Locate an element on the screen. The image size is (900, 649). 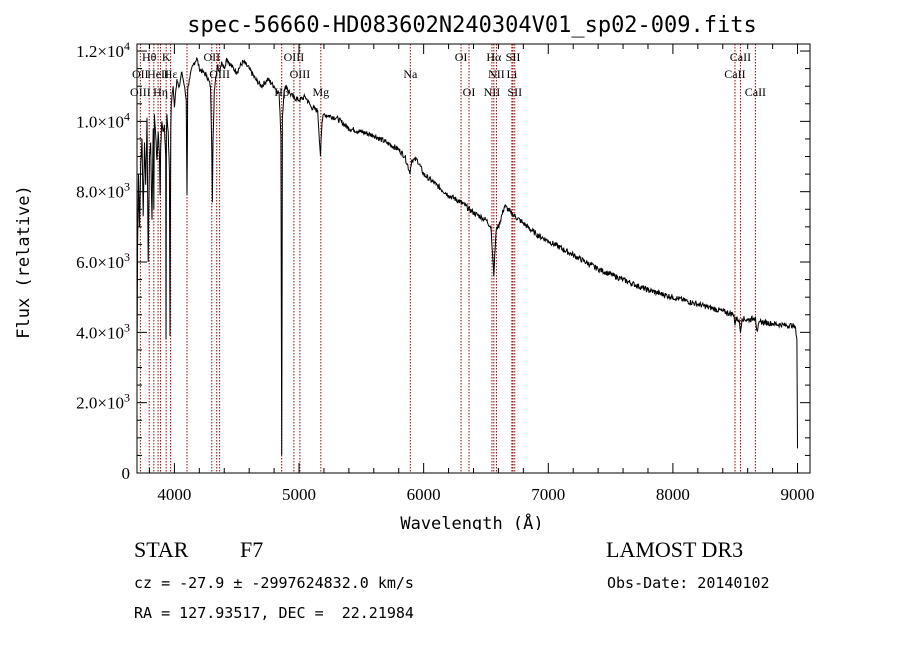
x-tick-label: 6000 is located at coordinates (424, 494).